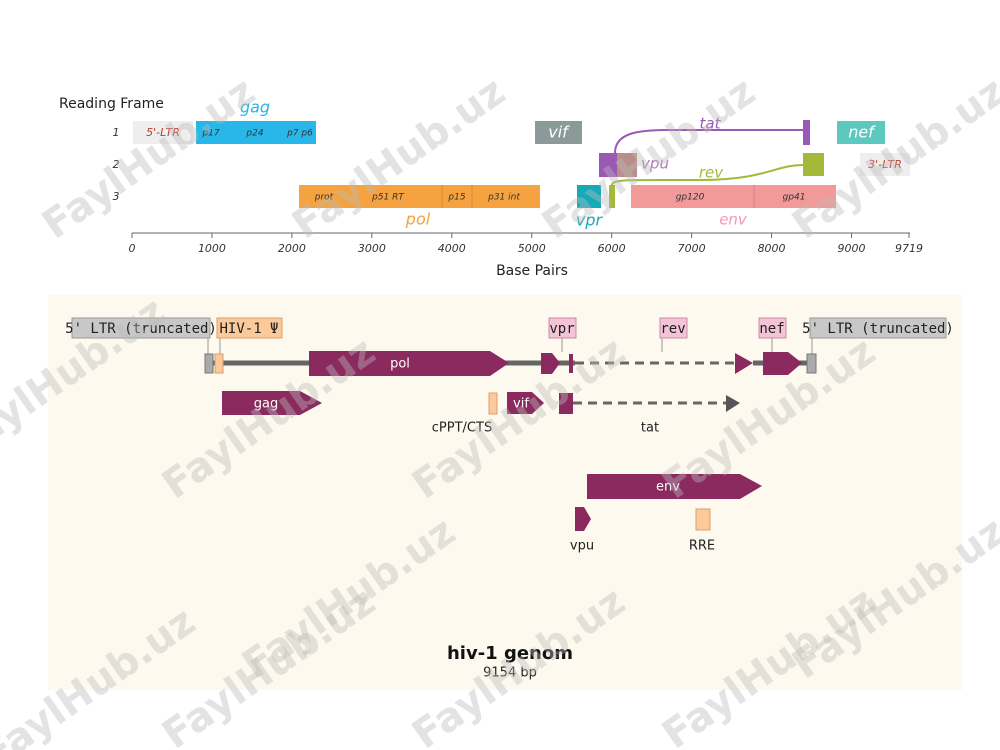 The width and height of the screenshot is (1000, 750). Describe the element at coordinates (372, 248) in the screenshot. I see `tick-label: 3000` at that location.